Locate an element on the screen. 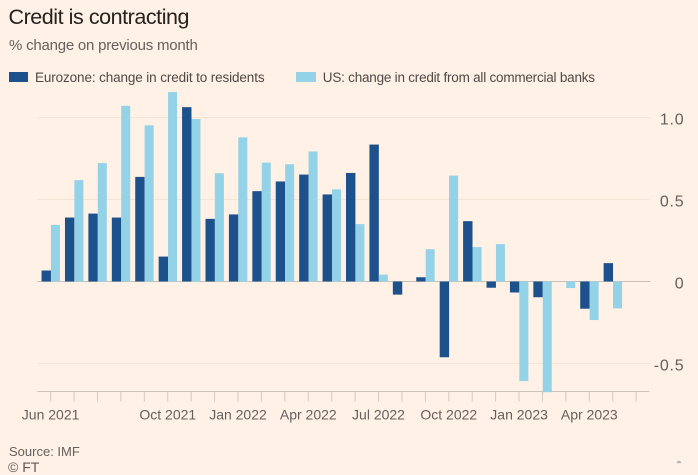  svg-text: Oct 2021 is located at coordinates (167, 414).